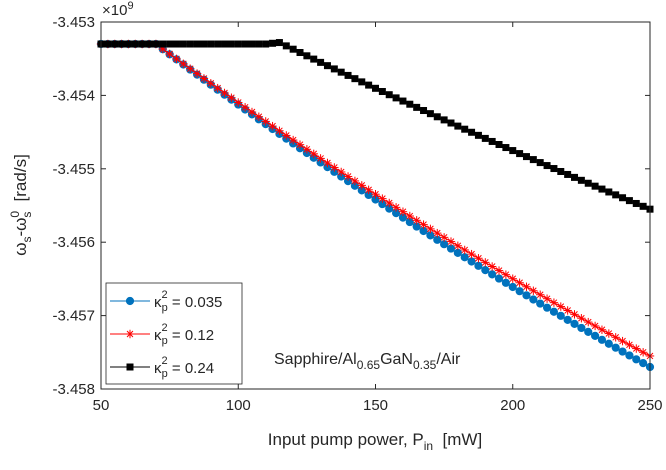 Image resolution: width=666 pixels, height=470 pixels. Describe the element at coordinates (184, 367) in the screenshot. I see `legend-label: κ2 p = 0.24` at that location.